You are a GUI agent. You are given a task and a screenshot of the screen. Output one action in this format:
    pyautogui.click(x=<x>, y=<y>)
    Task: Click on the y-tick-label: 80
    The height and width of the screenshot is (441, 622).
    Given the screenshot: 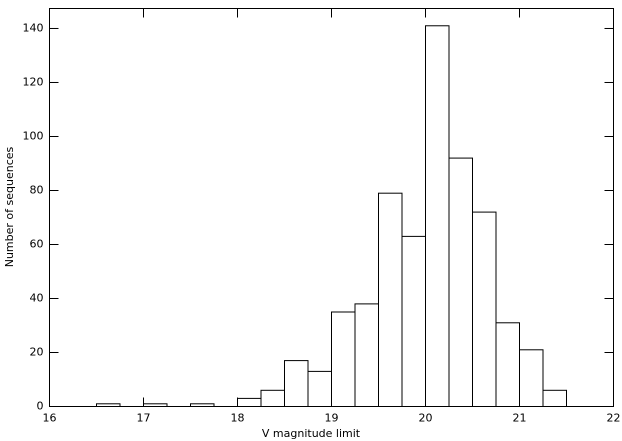 What is the action you would take?
    pyautogui.click(x=37, y=189)
    